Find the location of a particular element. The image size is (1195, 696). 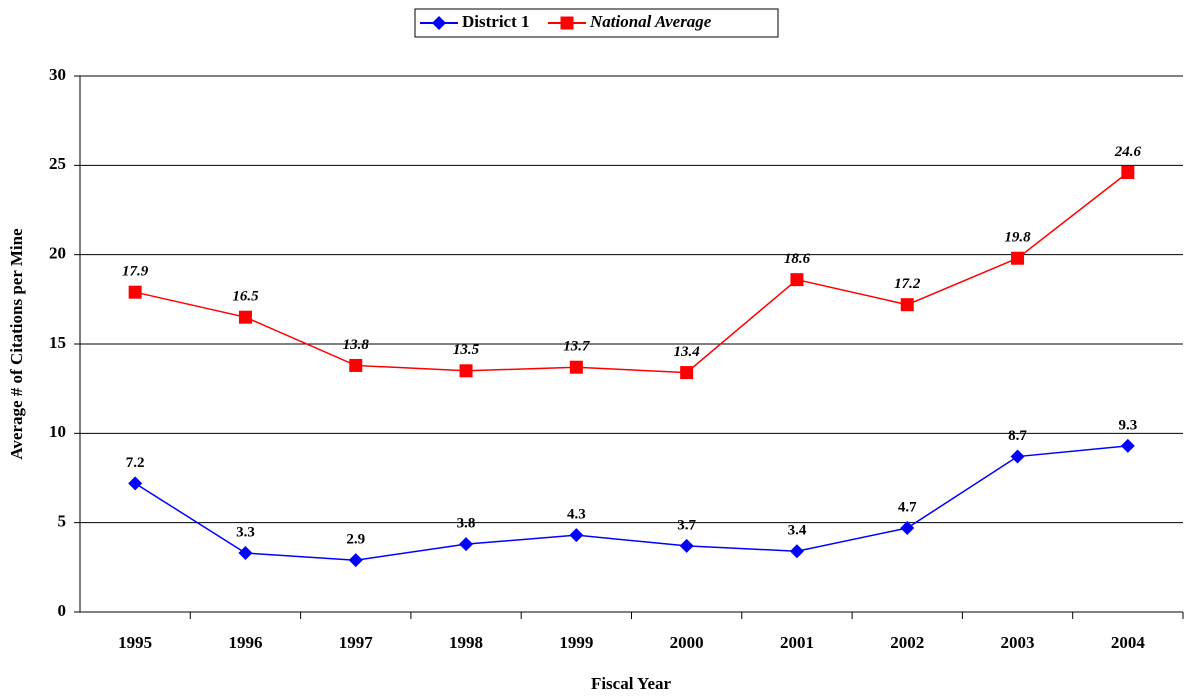

data-label: 13.4 is located at coordinates (687, 352).